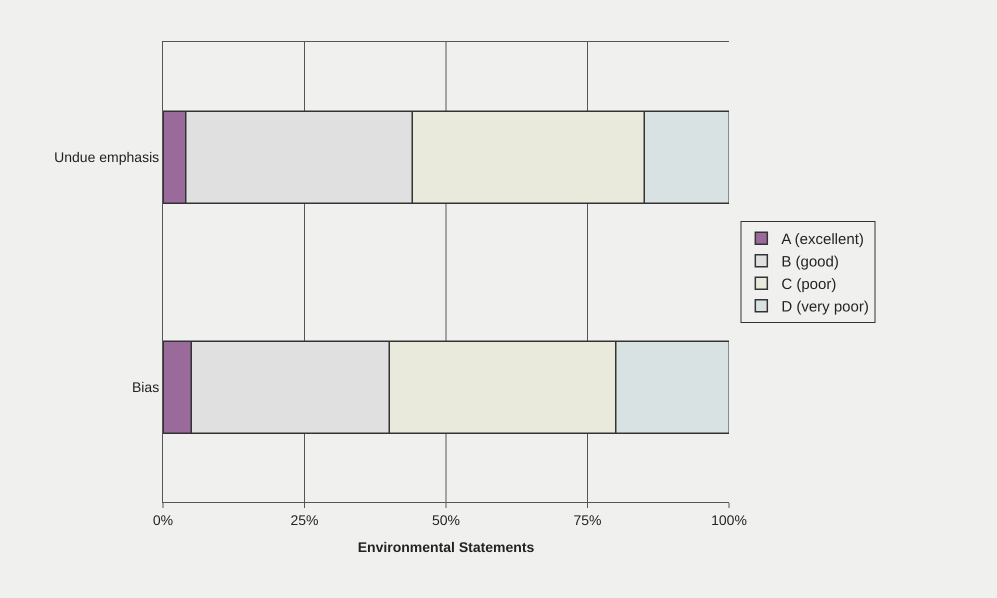  What do you see at coordinates (446, 520) in the screenshot?
I see `x-tick-label: 50%` at bounding box center [446, 520].